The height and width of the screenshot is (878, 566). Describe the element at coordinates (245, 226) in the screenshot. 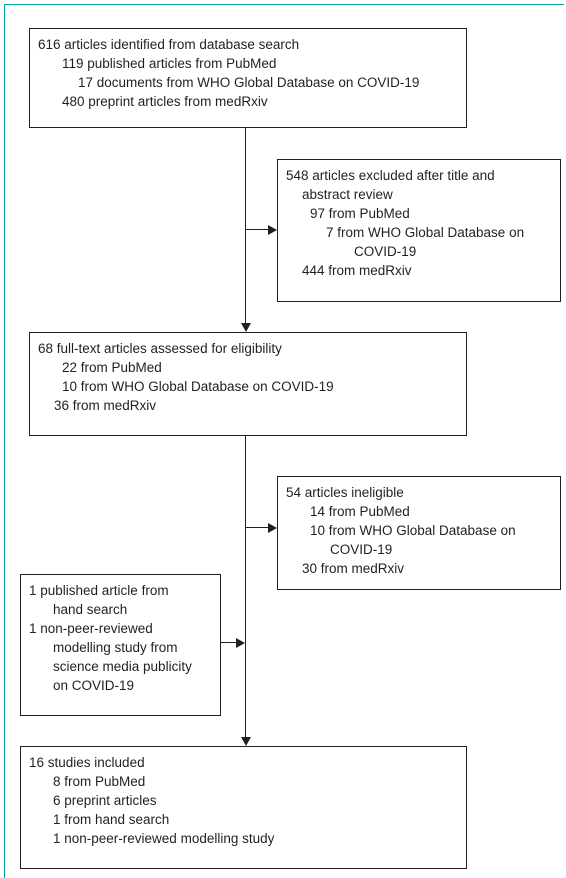

I see `connector-identified-to-eligibility` at that location.